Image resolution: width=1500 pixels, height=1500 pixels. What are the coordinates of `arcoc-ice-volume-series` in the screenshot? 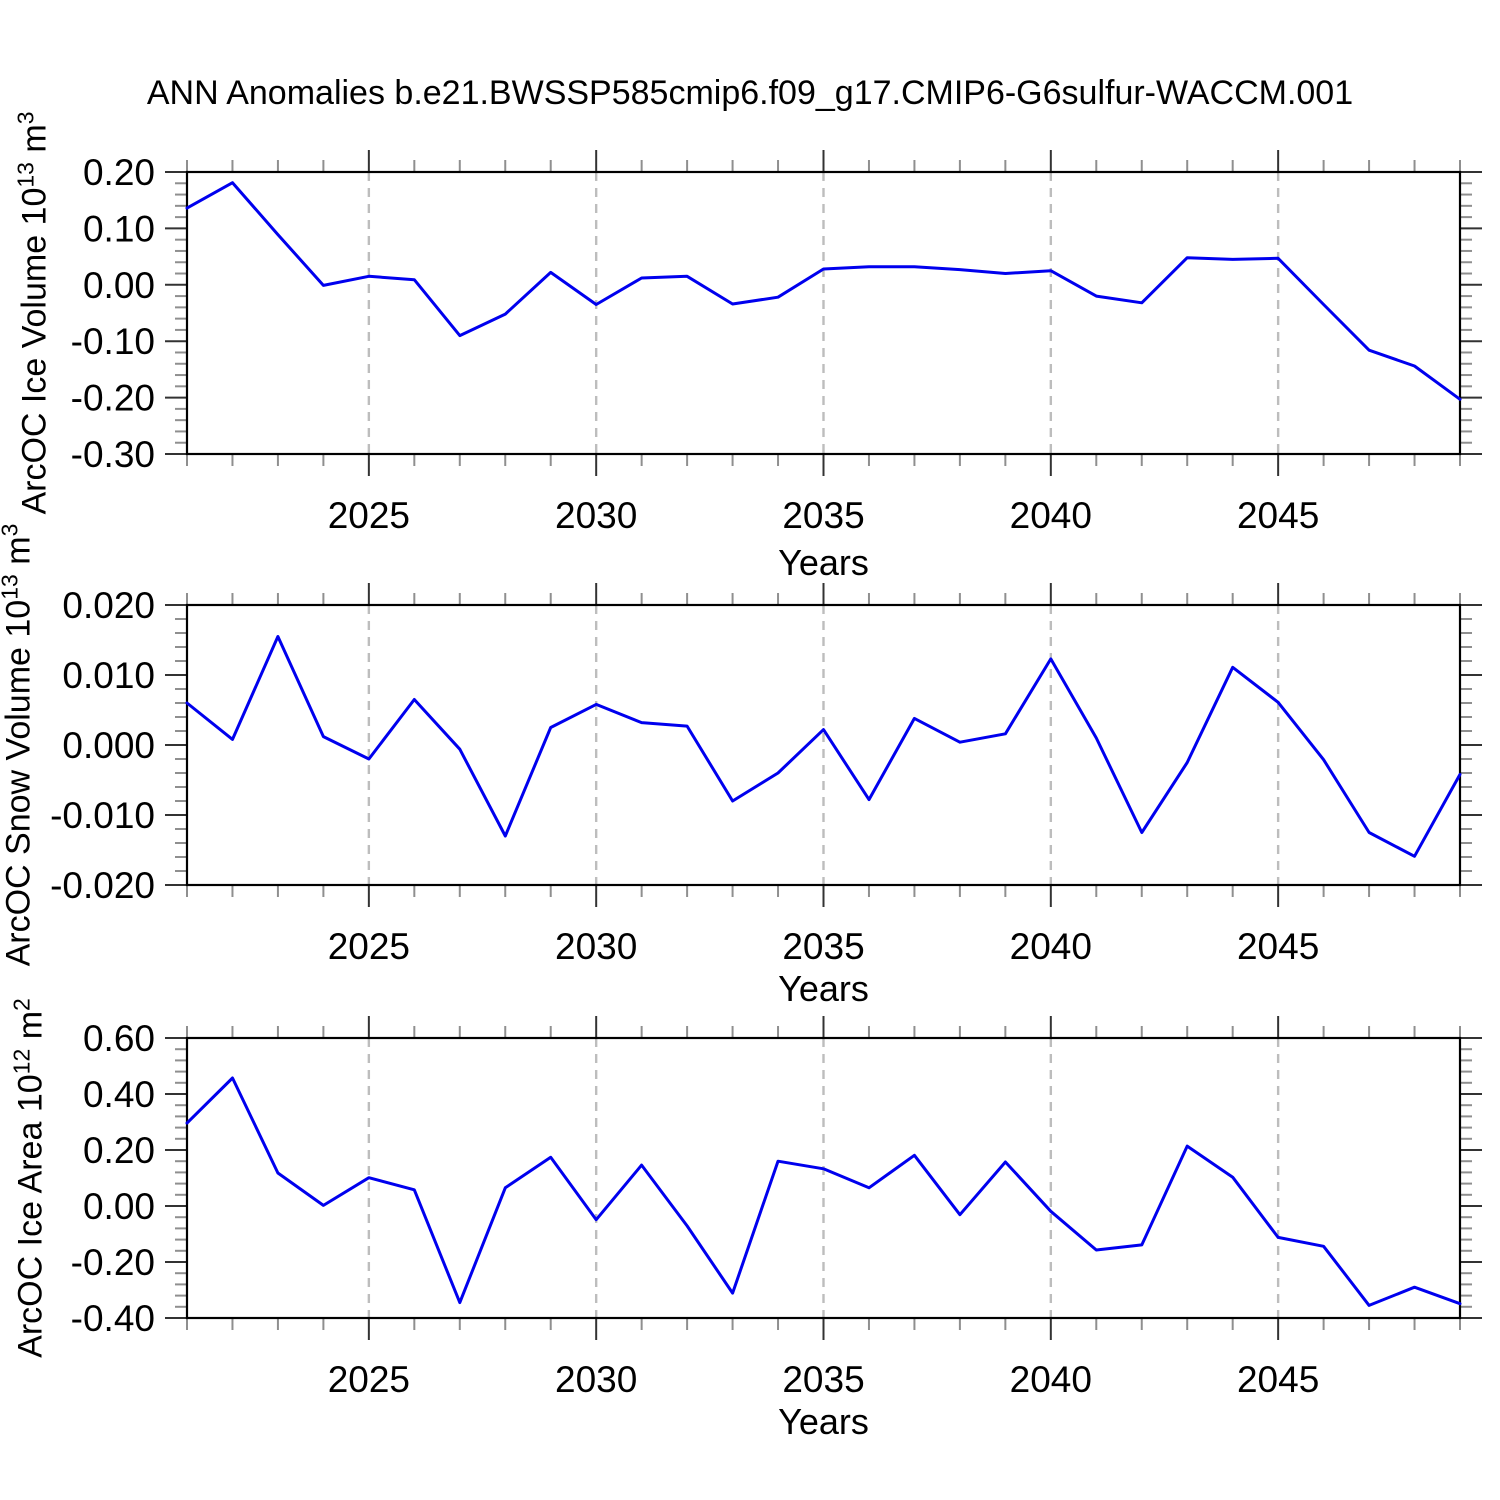 It's located at (823, 291).